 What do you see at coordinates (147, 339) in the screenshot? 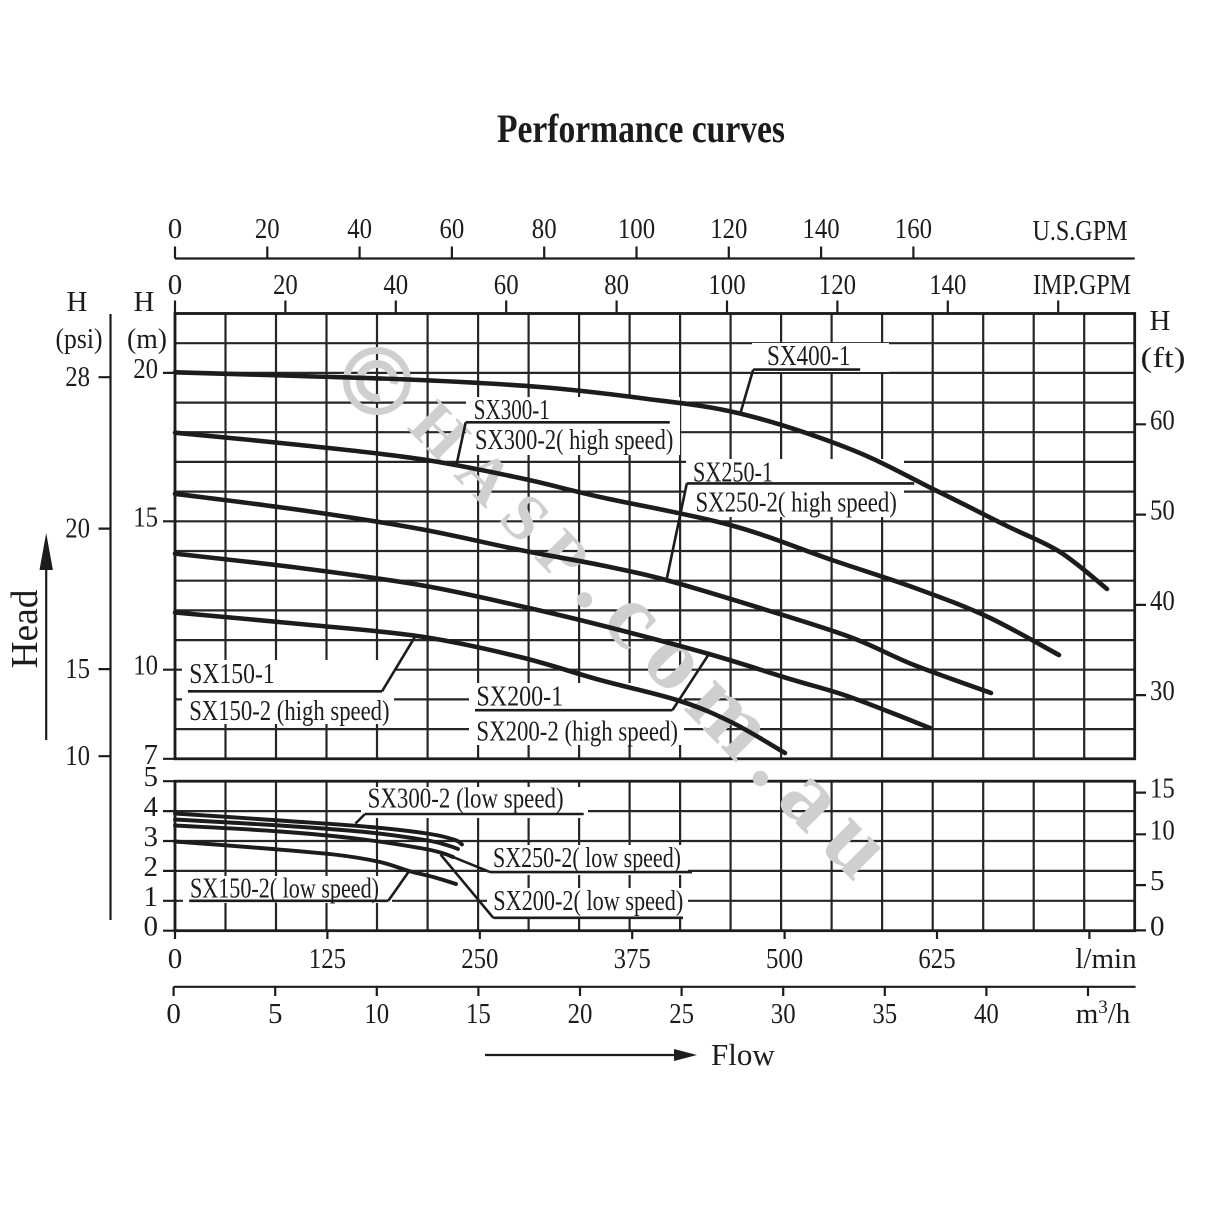
I see `svg-text: (m)` at bounding box center [147, 339].